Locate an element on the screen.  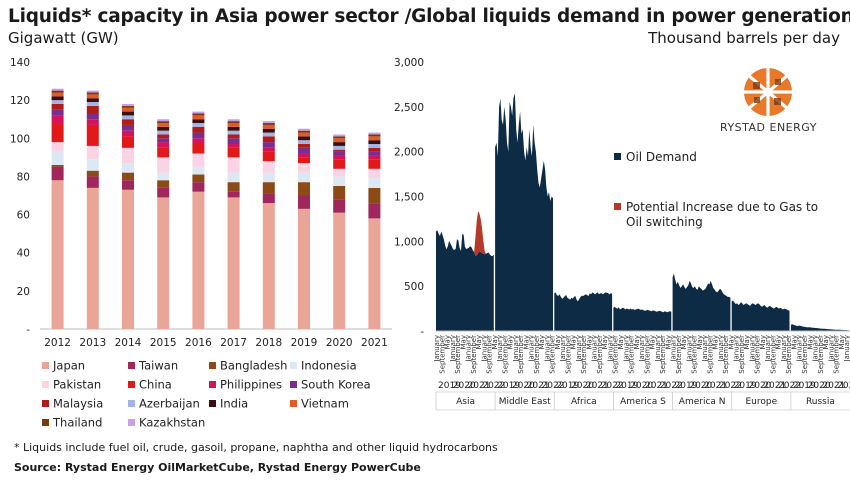
region-label: America N is located at coordinates (702, 402).